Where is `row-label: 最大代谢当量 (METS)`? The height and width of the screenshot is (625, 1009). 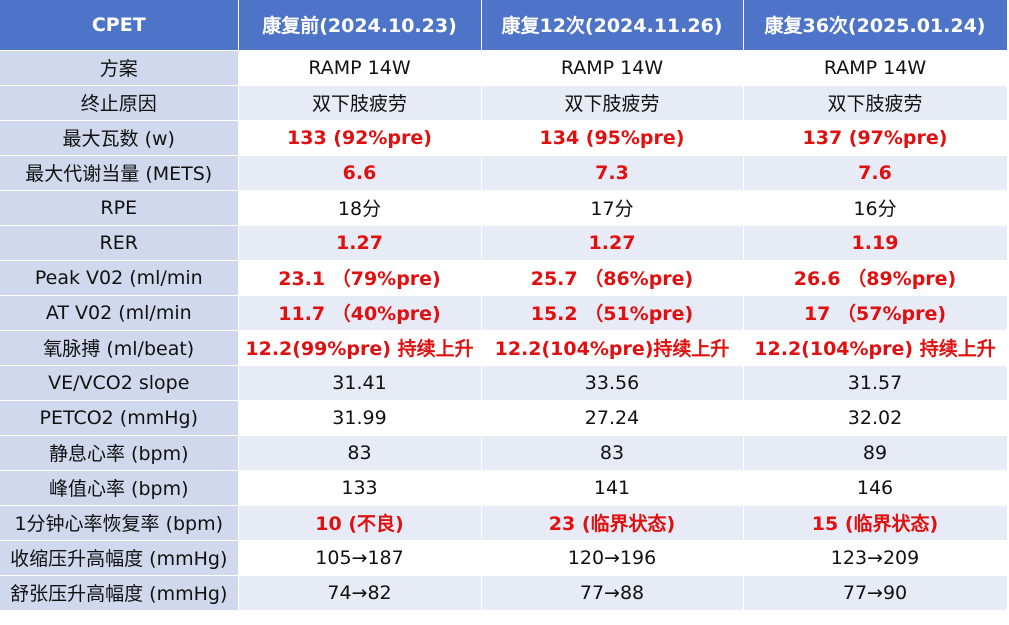
row-label: 最大代谢当量 (METS) is located at coordinates (119, 172).